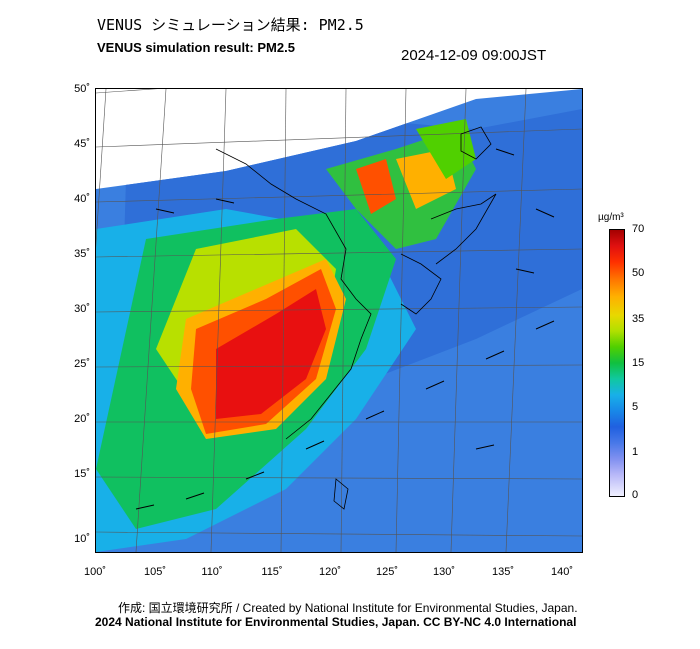  What do you see at coordinates (330, 572) in the screenshot?
I see `lon-tick-label: 120˚` at bounding box center [330, 572].